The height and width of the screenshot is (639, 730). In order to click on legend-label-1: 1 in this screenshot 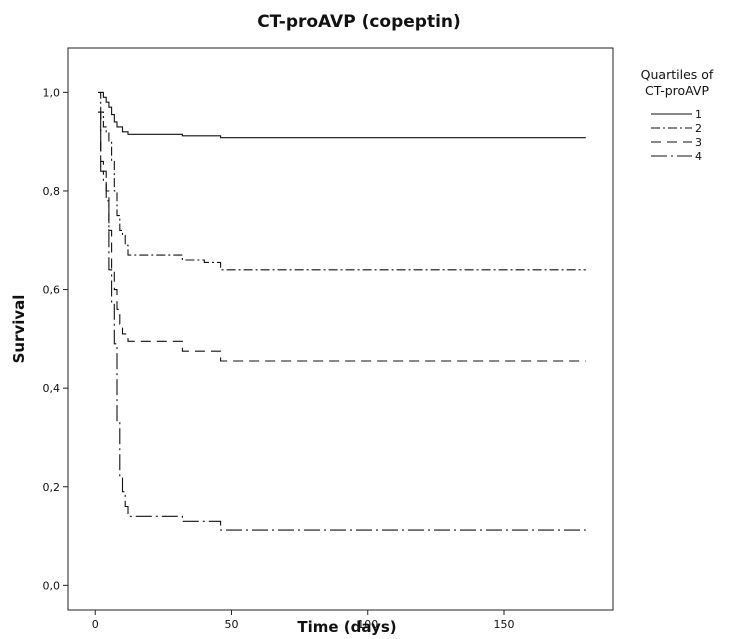, I will do `click(698, 114)`.